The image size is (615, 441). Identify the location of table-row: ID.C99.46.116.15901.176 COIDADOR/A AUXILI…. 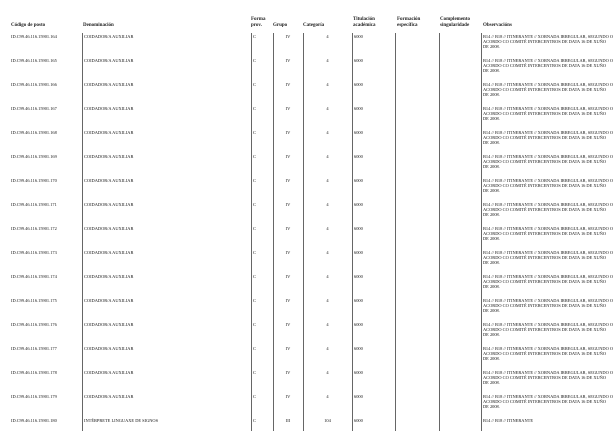
(307, 333).